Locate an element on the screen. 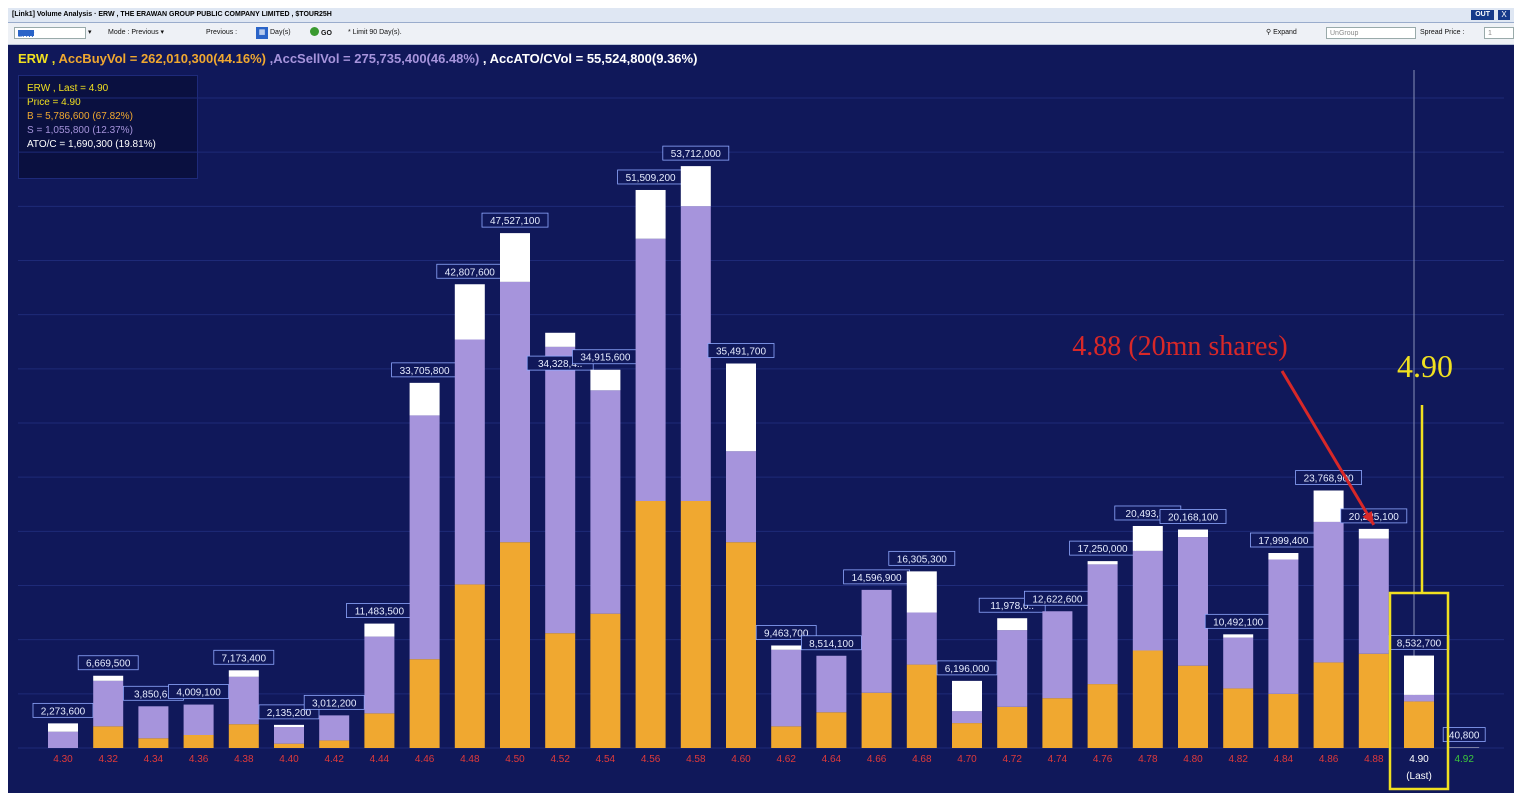 The height and width of the screenshot is (802, 1520). bar-sell-4.42 is located at coordinates (334, 728).